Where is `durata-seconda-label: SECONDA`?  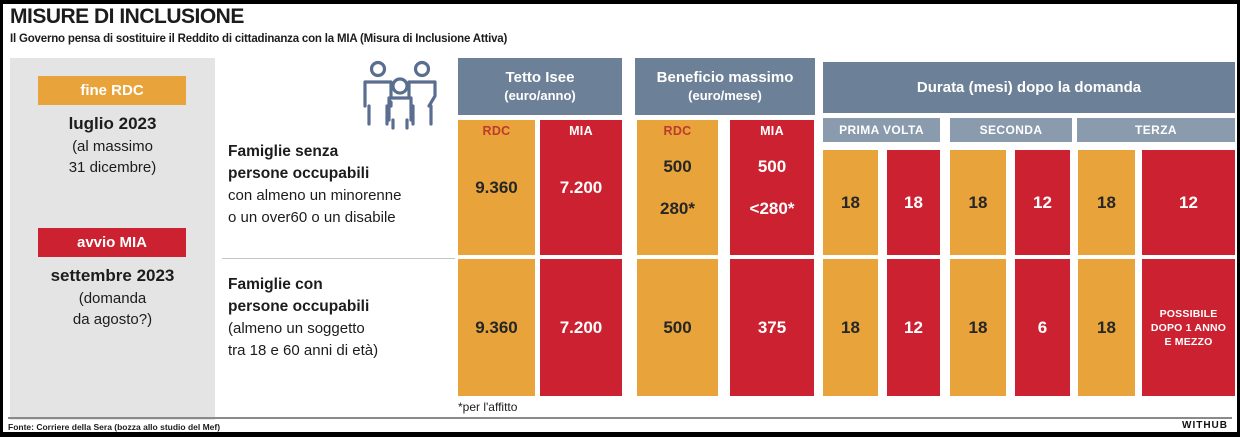
durata-seconda-label: SECONDA is located at coordinates (1011, 130).